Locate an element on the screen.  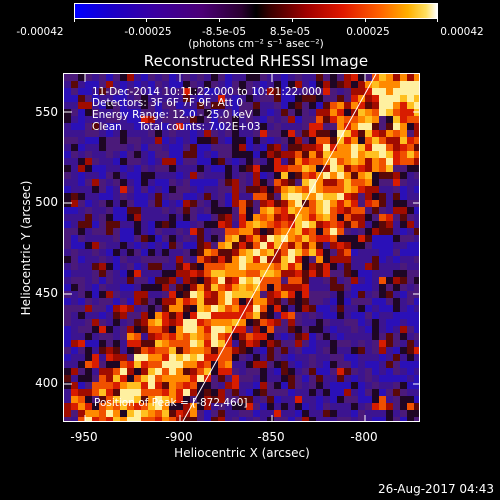
color-bar is located at coordinates (256, 11).